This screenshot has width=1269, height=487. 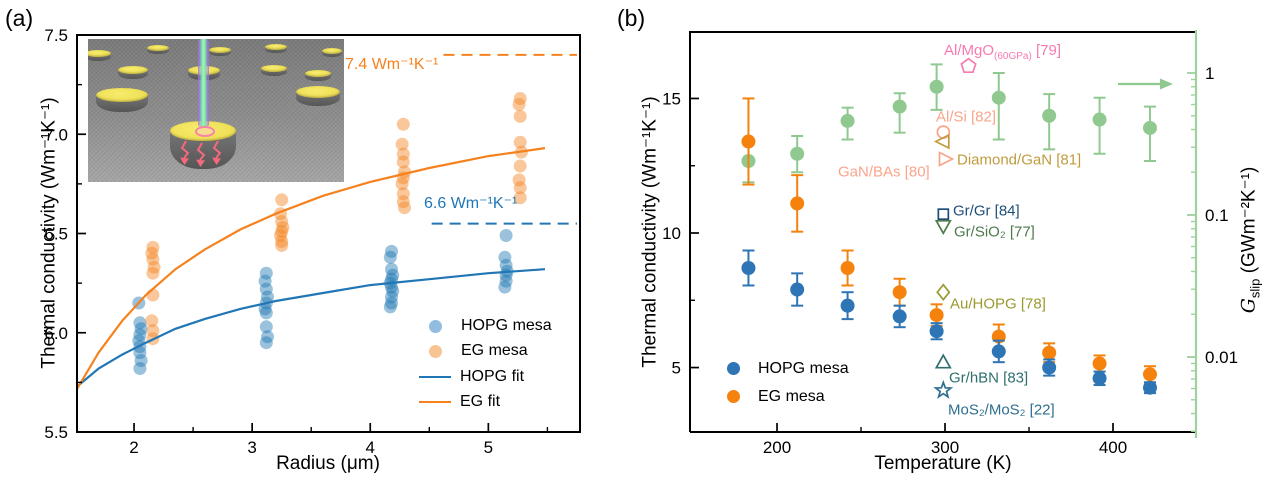 What do you see at coordinates (370, 447) in the screenshot?
I see `svg-text: 4` at bounding box center [370, 447].